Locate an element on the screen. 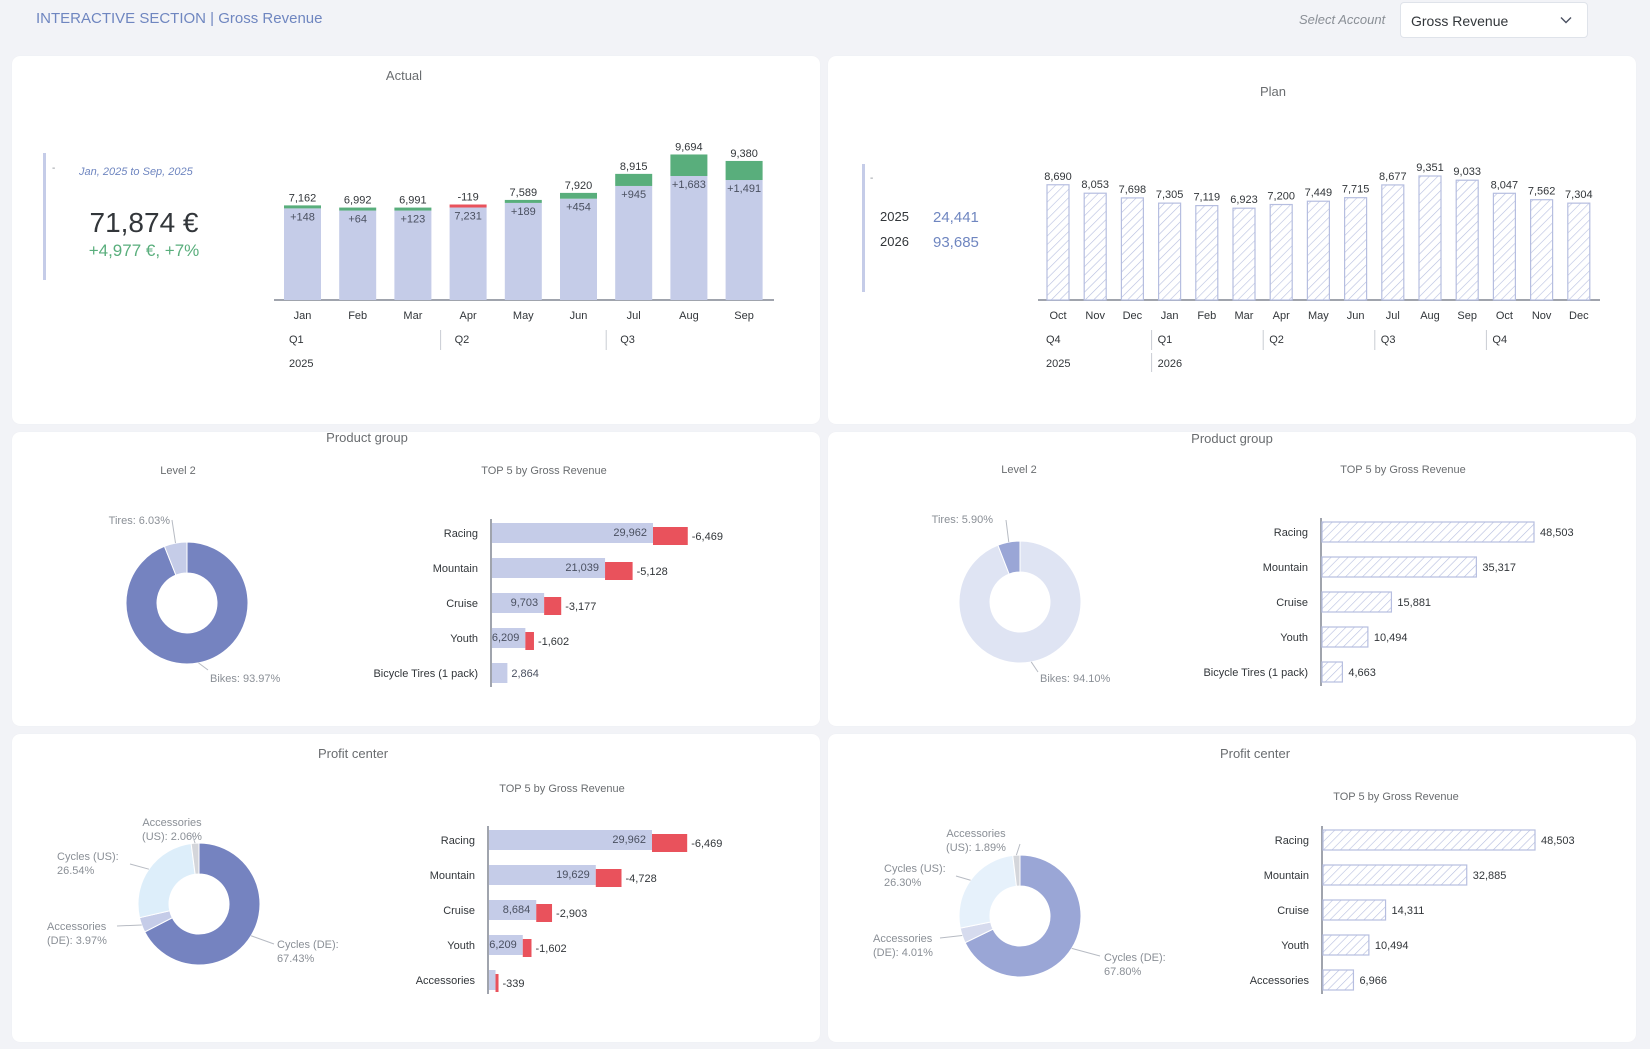 Image resolution: width=1650 pixels, height=1049 pixels. bar-value-label: 4,663 is located at coordinates (1362, 673).